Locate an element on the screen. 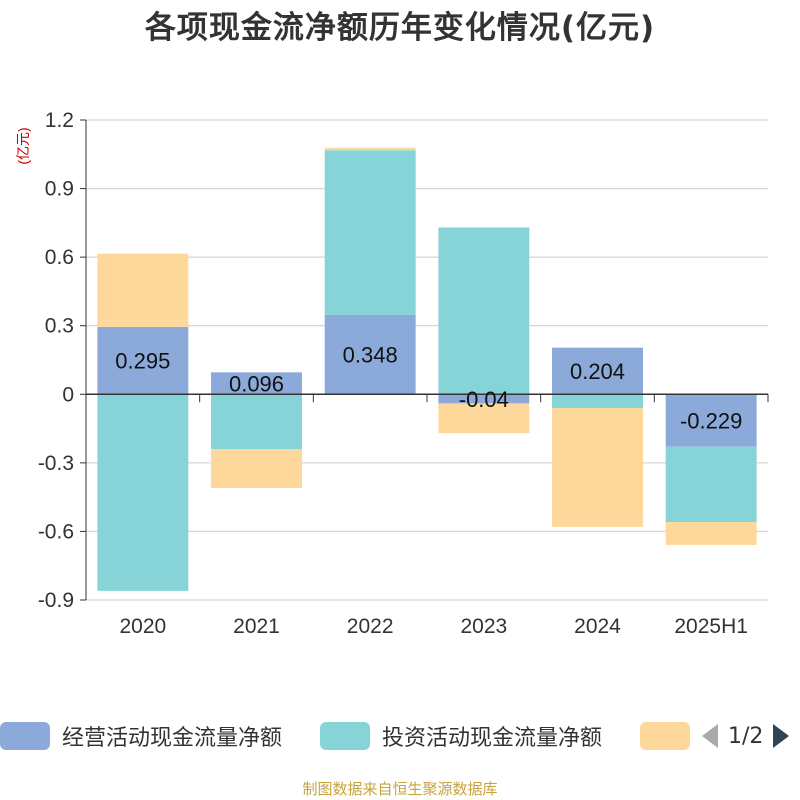 The width and height of the screenshot is (800, 800). legend: 经营活动现金流量净额 投资活动现金流量净额 is located at coordinates (400, 736).